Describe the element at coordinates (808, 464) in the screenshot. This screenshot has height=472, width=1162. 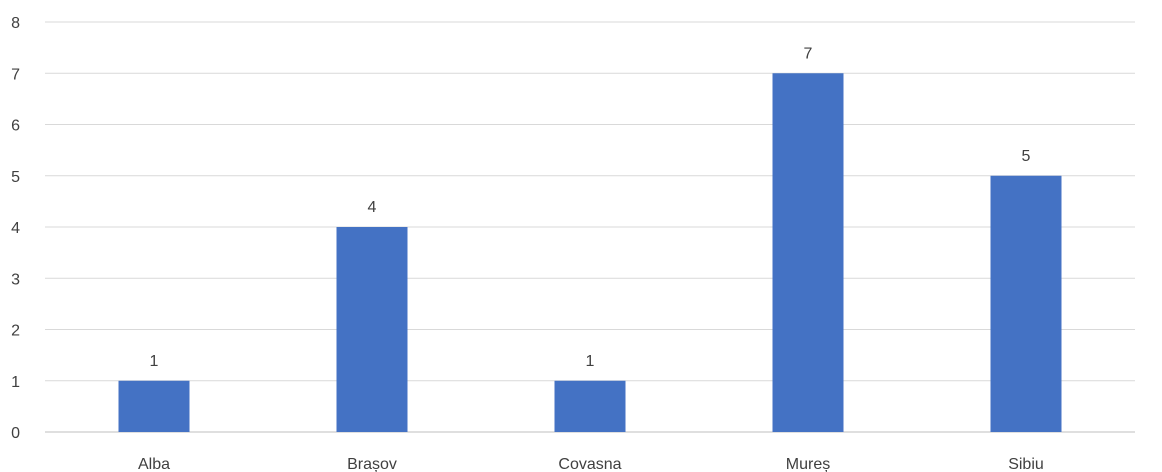
I see `category-label: Mureș` at that location.